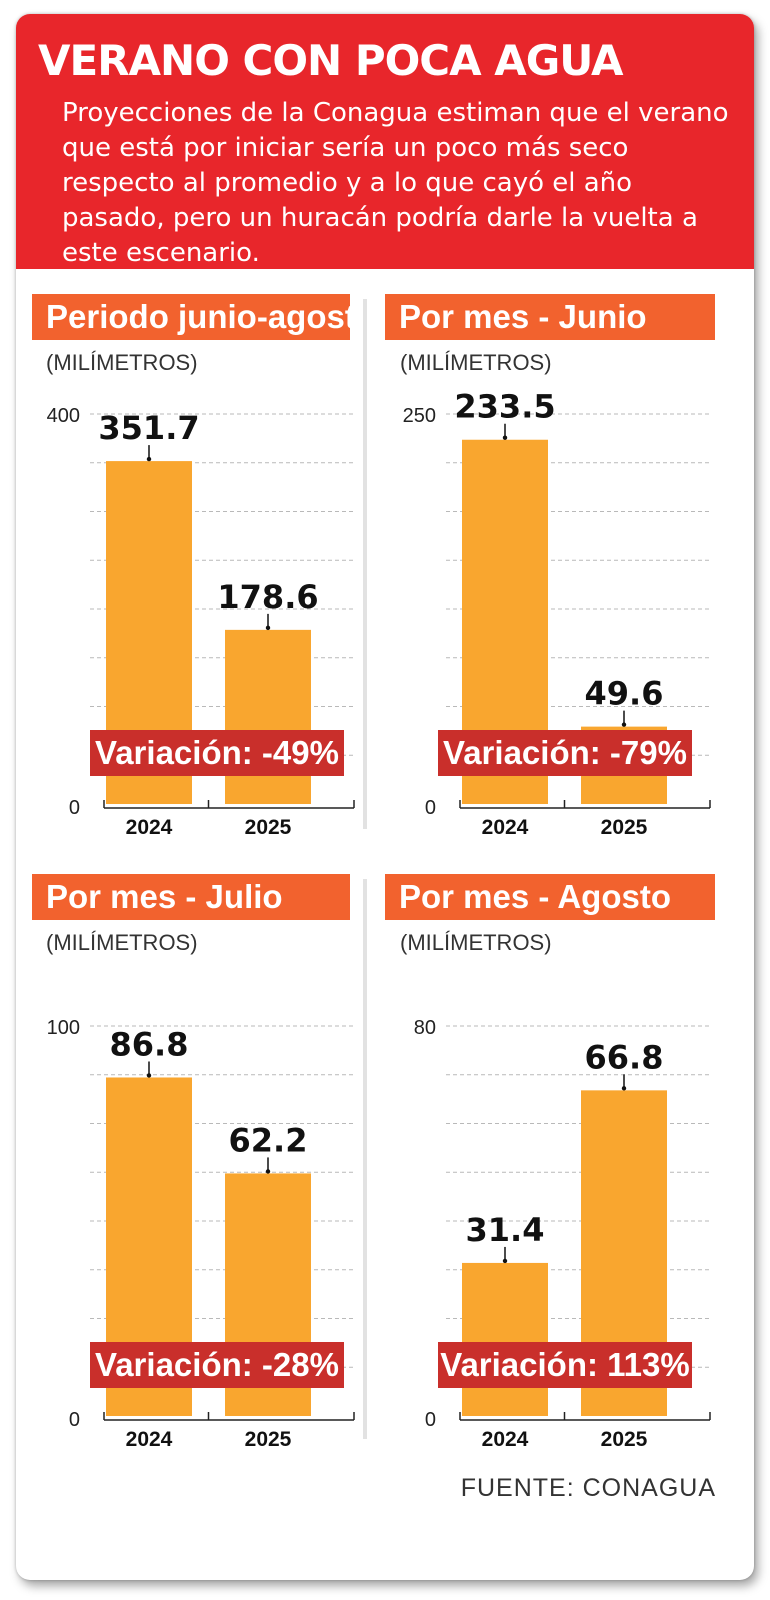 The image size is (770, 1600). What do you see at coordinates (149, 1044) in the screenshot?
I see `value-label: 86.8` at bounding box center [149, 1044].